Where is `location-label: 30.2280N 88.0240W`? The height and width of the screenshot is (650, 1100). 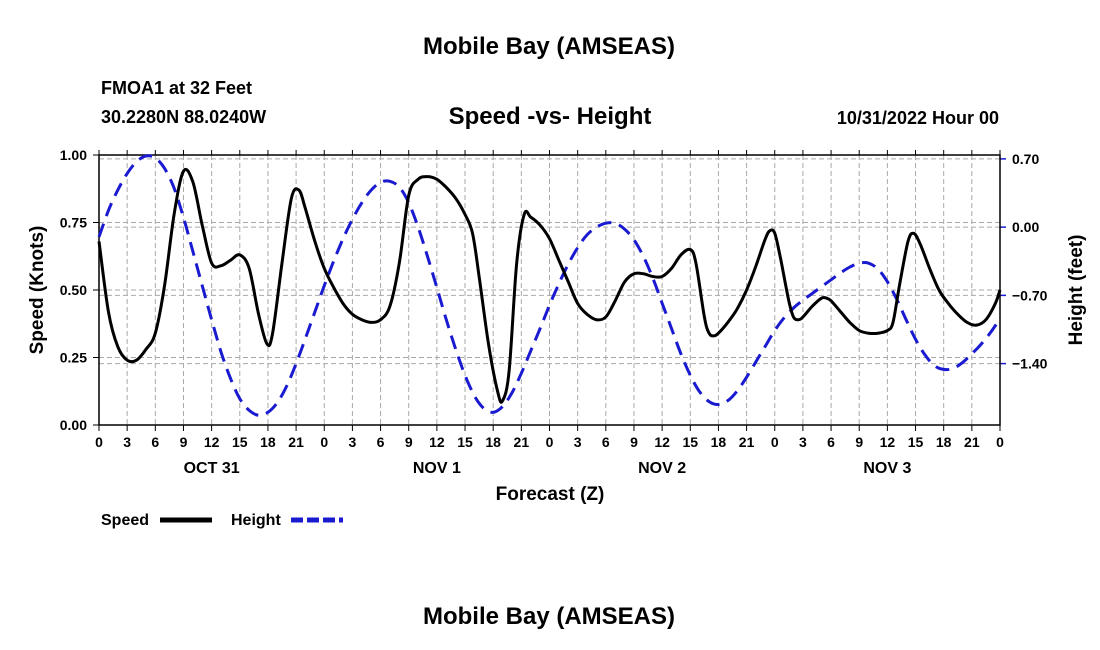
location-label: 30.2280N 88.0240W is located at coordinates (183, 117).